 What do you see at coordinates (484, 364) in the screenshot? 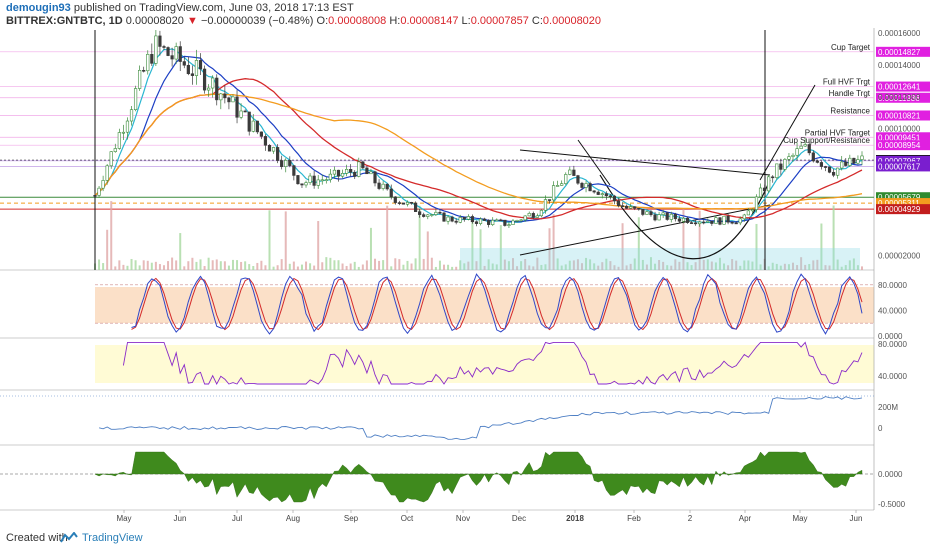
I see `rsi-band` at bounding box center [484, 364].